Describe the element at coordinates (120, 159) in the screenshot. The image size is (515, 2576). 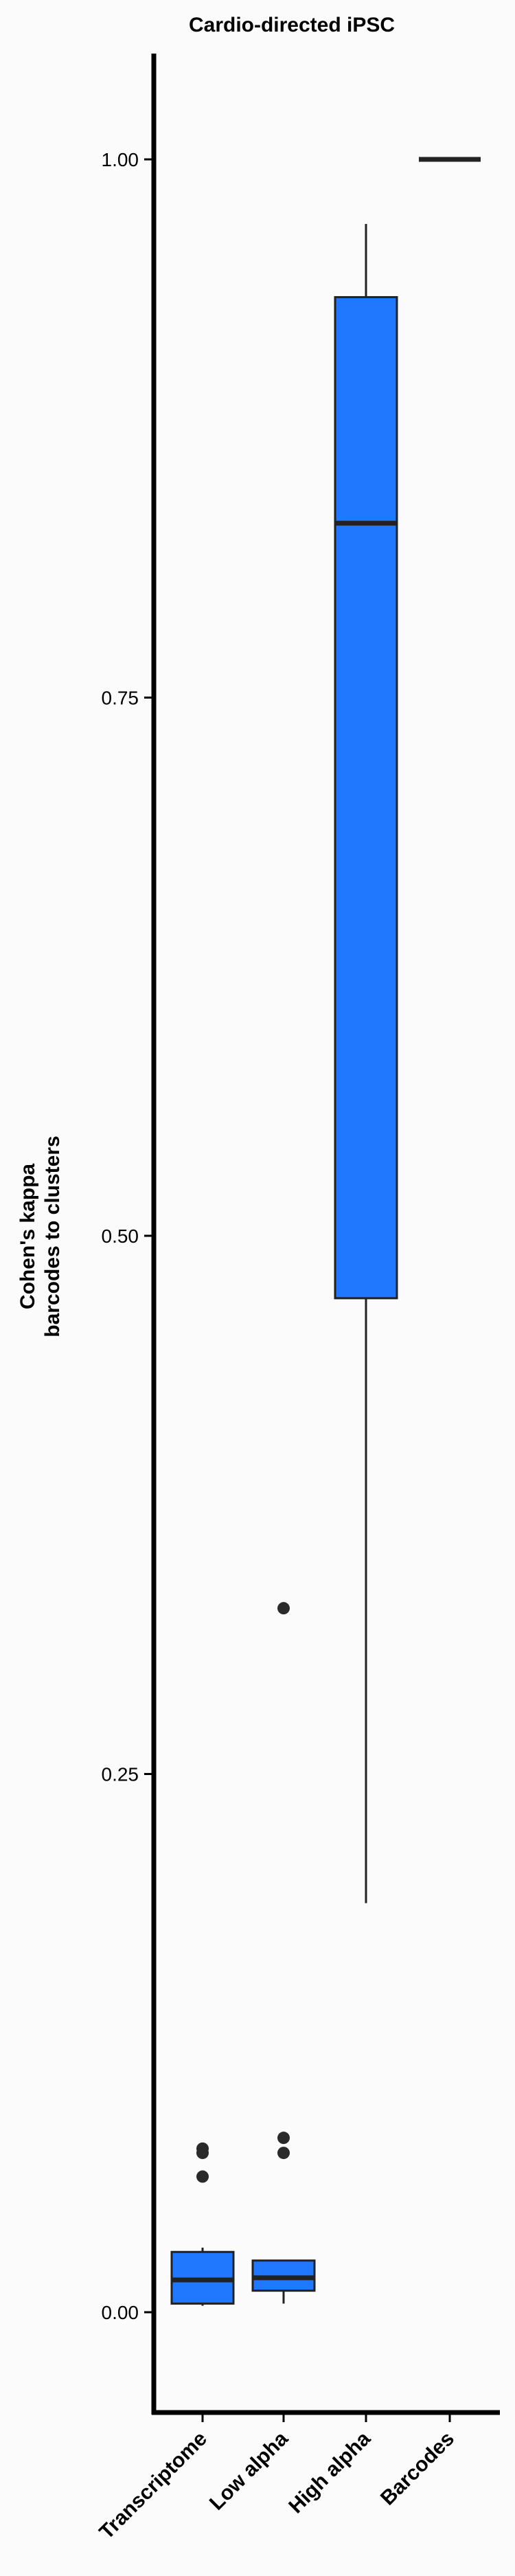
I see `y-tick-label: 1.00` at that location.